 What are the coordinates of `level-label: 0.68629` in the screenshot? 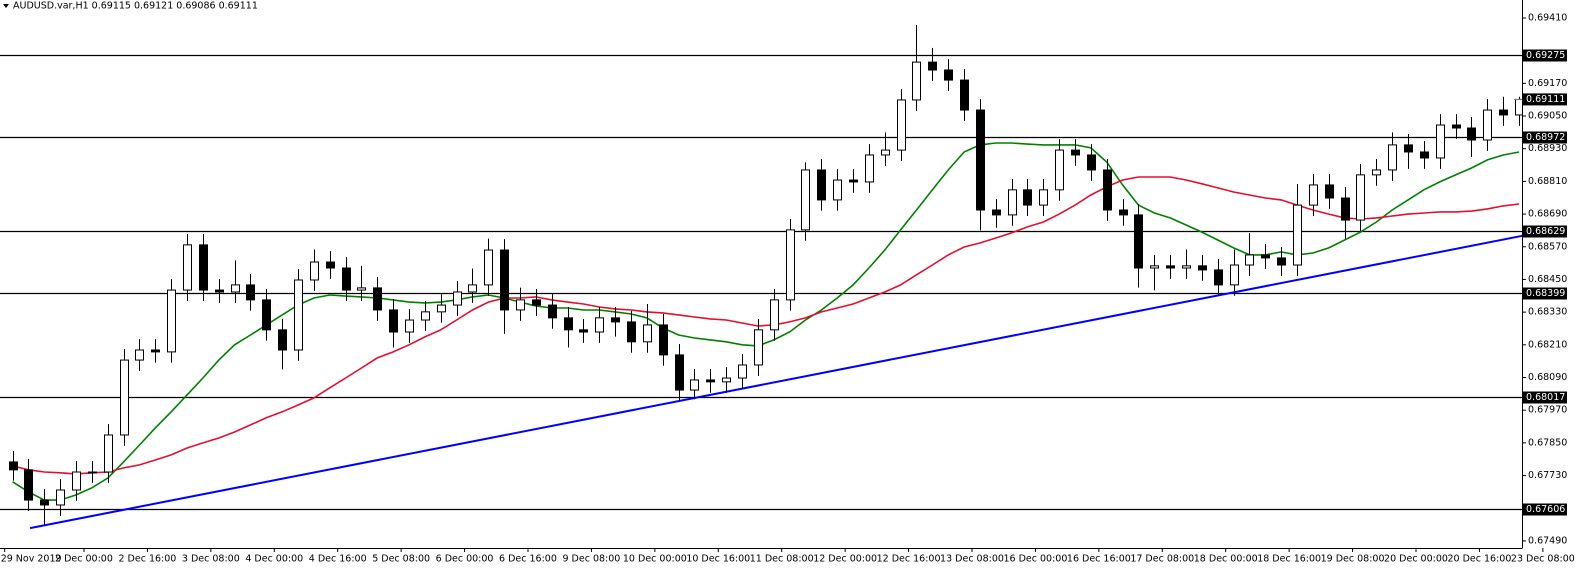 It's located at (1545, 231).